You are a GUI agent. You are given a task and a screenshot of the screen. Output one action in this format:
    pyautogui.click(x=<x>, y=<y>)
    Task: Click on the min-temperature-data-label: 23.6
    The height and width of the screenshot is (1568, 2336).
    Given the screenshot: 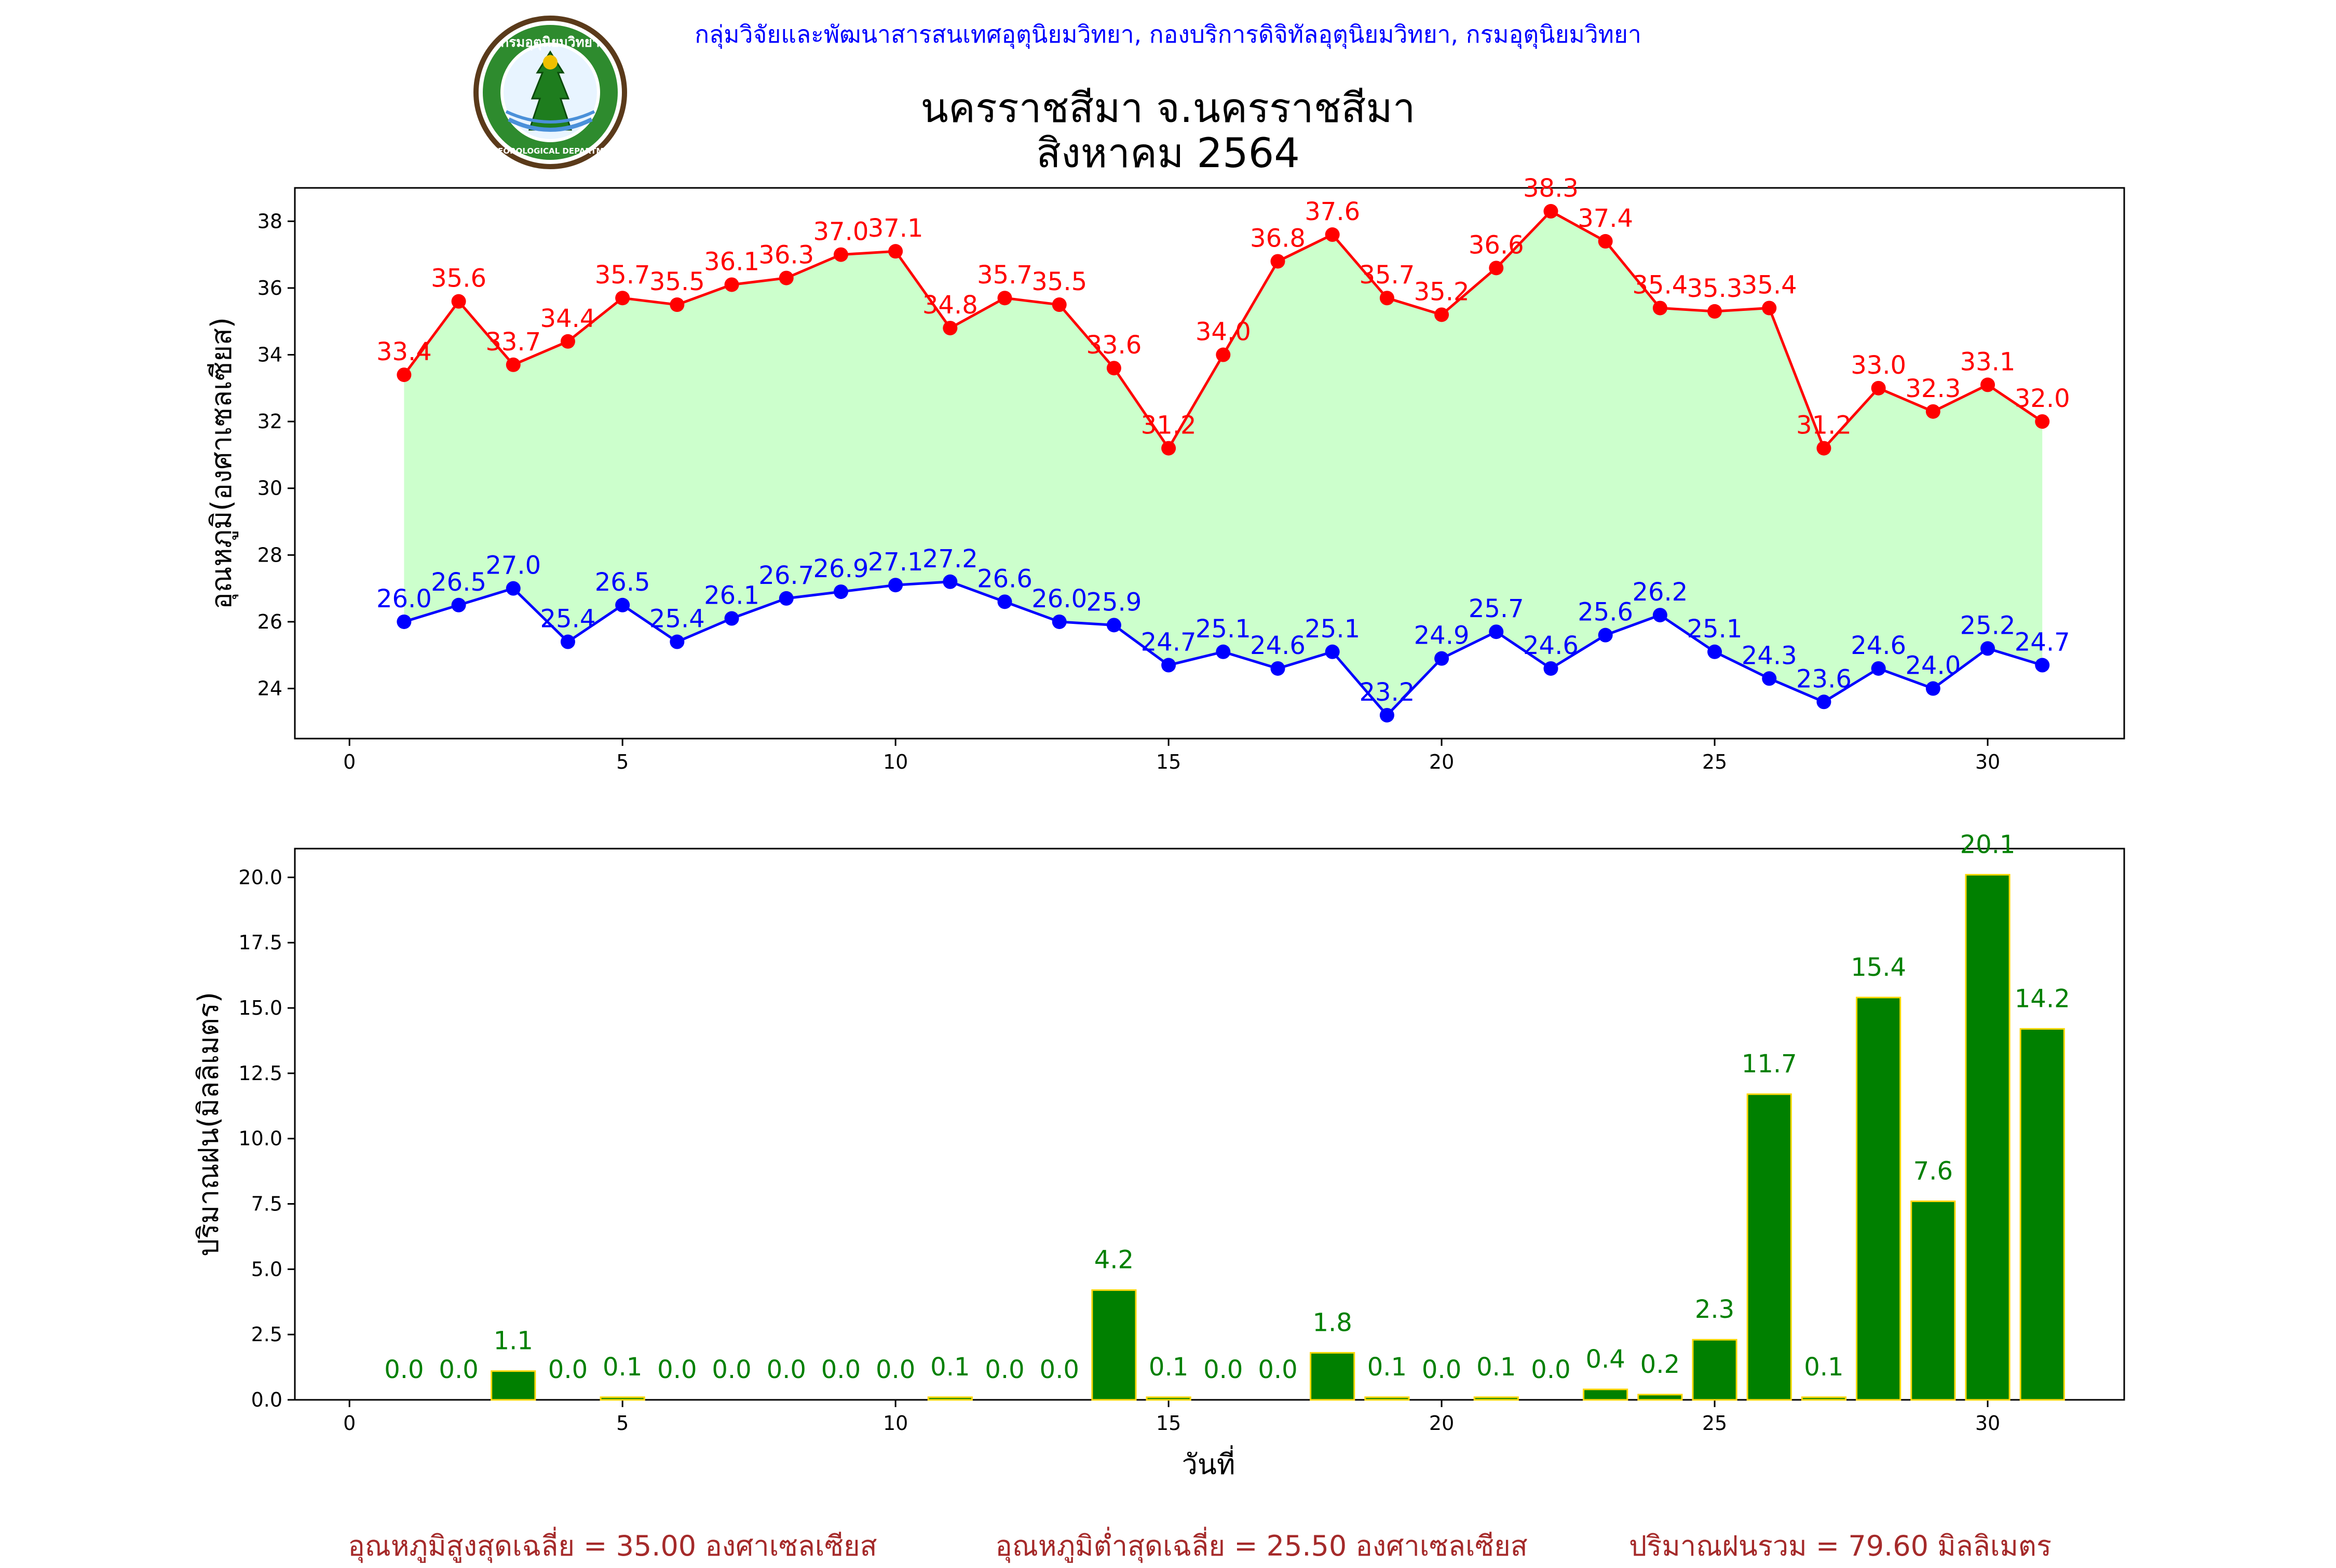 What is the action you would take?
    pyautogui.click(x=1824, y=678)
    